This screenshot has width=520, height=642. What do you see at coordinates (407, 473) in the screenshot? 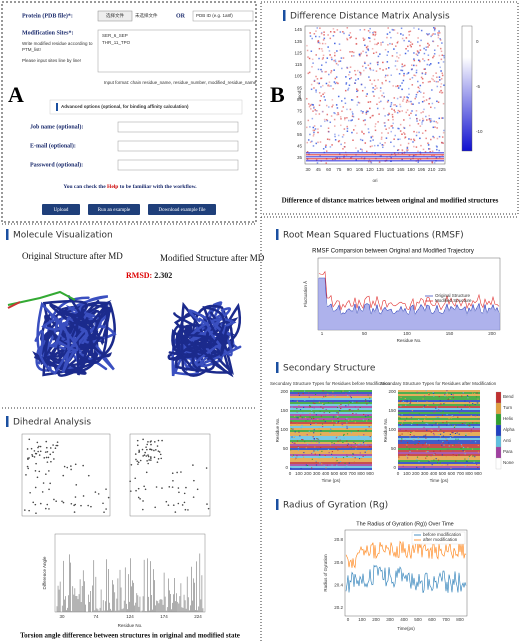
I see `tick-label: 100` at bounding box center [407, 473].